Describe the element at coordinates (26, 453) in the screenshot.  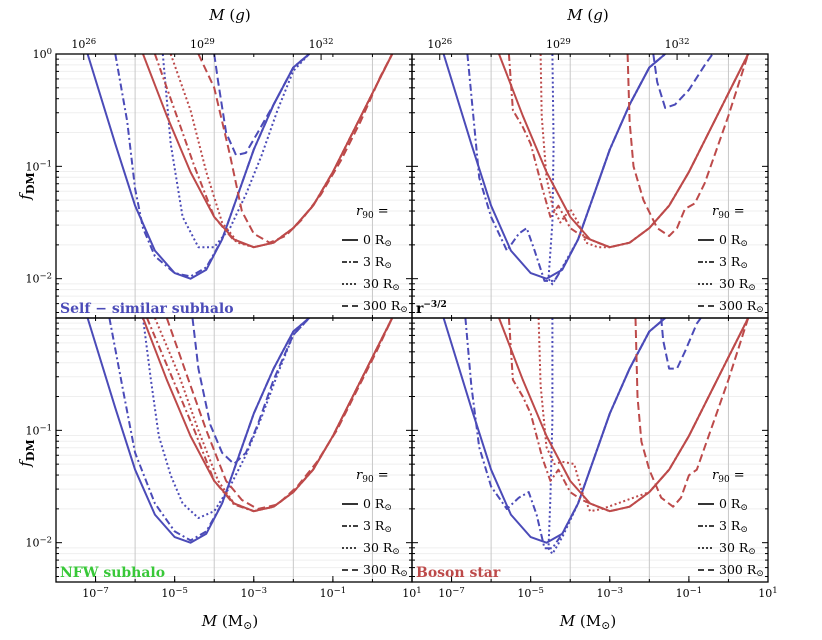
I see `ylabel-bottom: fDM` at that location.